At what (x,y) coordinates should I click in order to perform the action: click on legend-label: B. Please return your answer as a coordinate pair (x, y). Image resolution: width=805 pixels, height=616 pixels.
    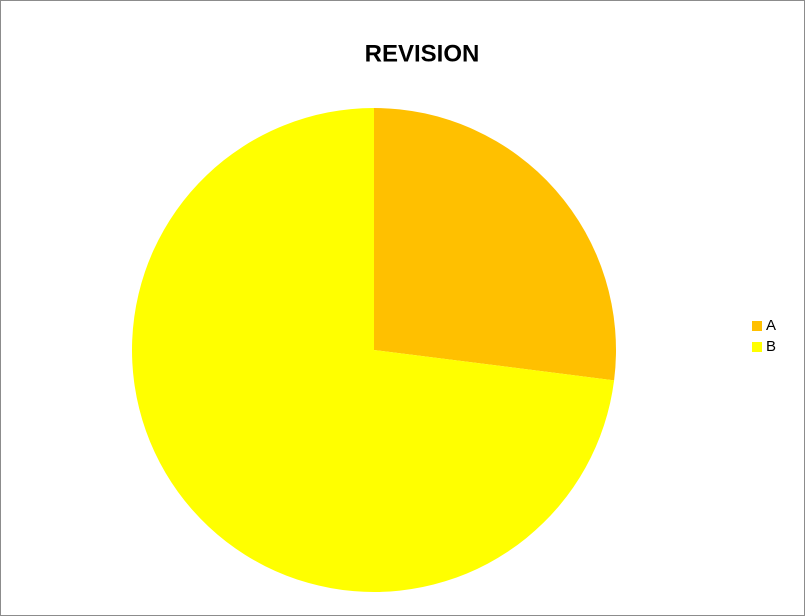
    Looking at the image, I should click on (771, 346).